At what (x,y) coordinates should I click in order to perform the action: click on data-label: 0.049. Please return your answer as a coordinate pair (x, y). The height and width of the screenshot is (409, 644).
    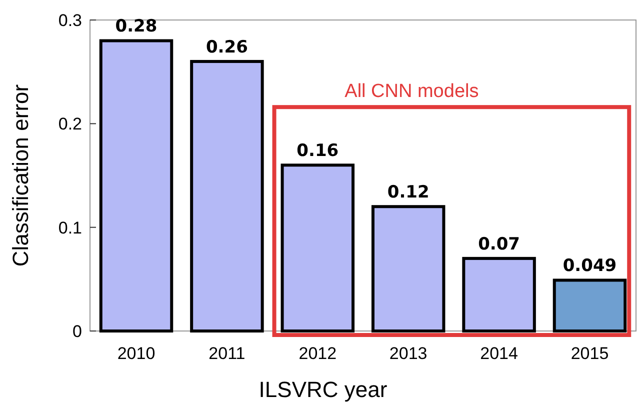
    Looking at the image, I should click on (589, 266).